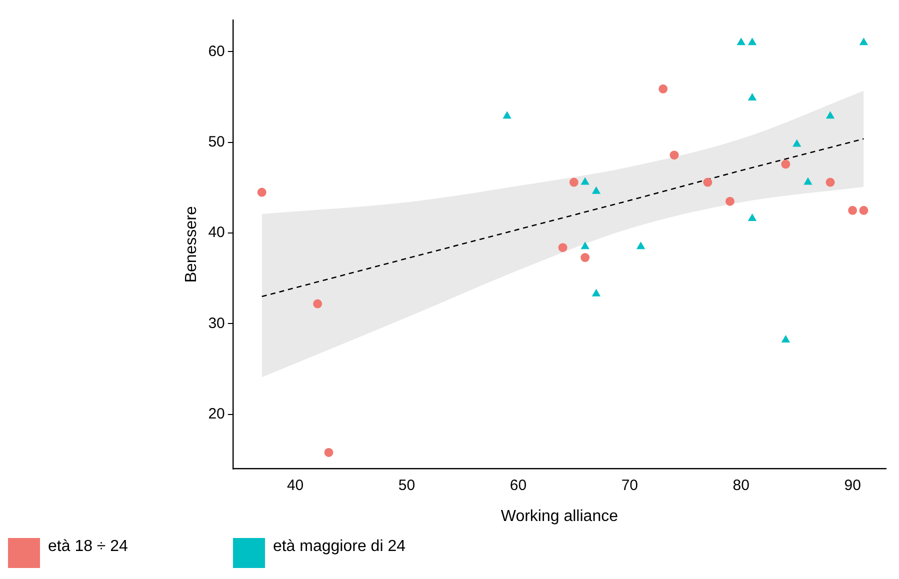  I want to click on x-tick-label: 40, so click(295, 485).